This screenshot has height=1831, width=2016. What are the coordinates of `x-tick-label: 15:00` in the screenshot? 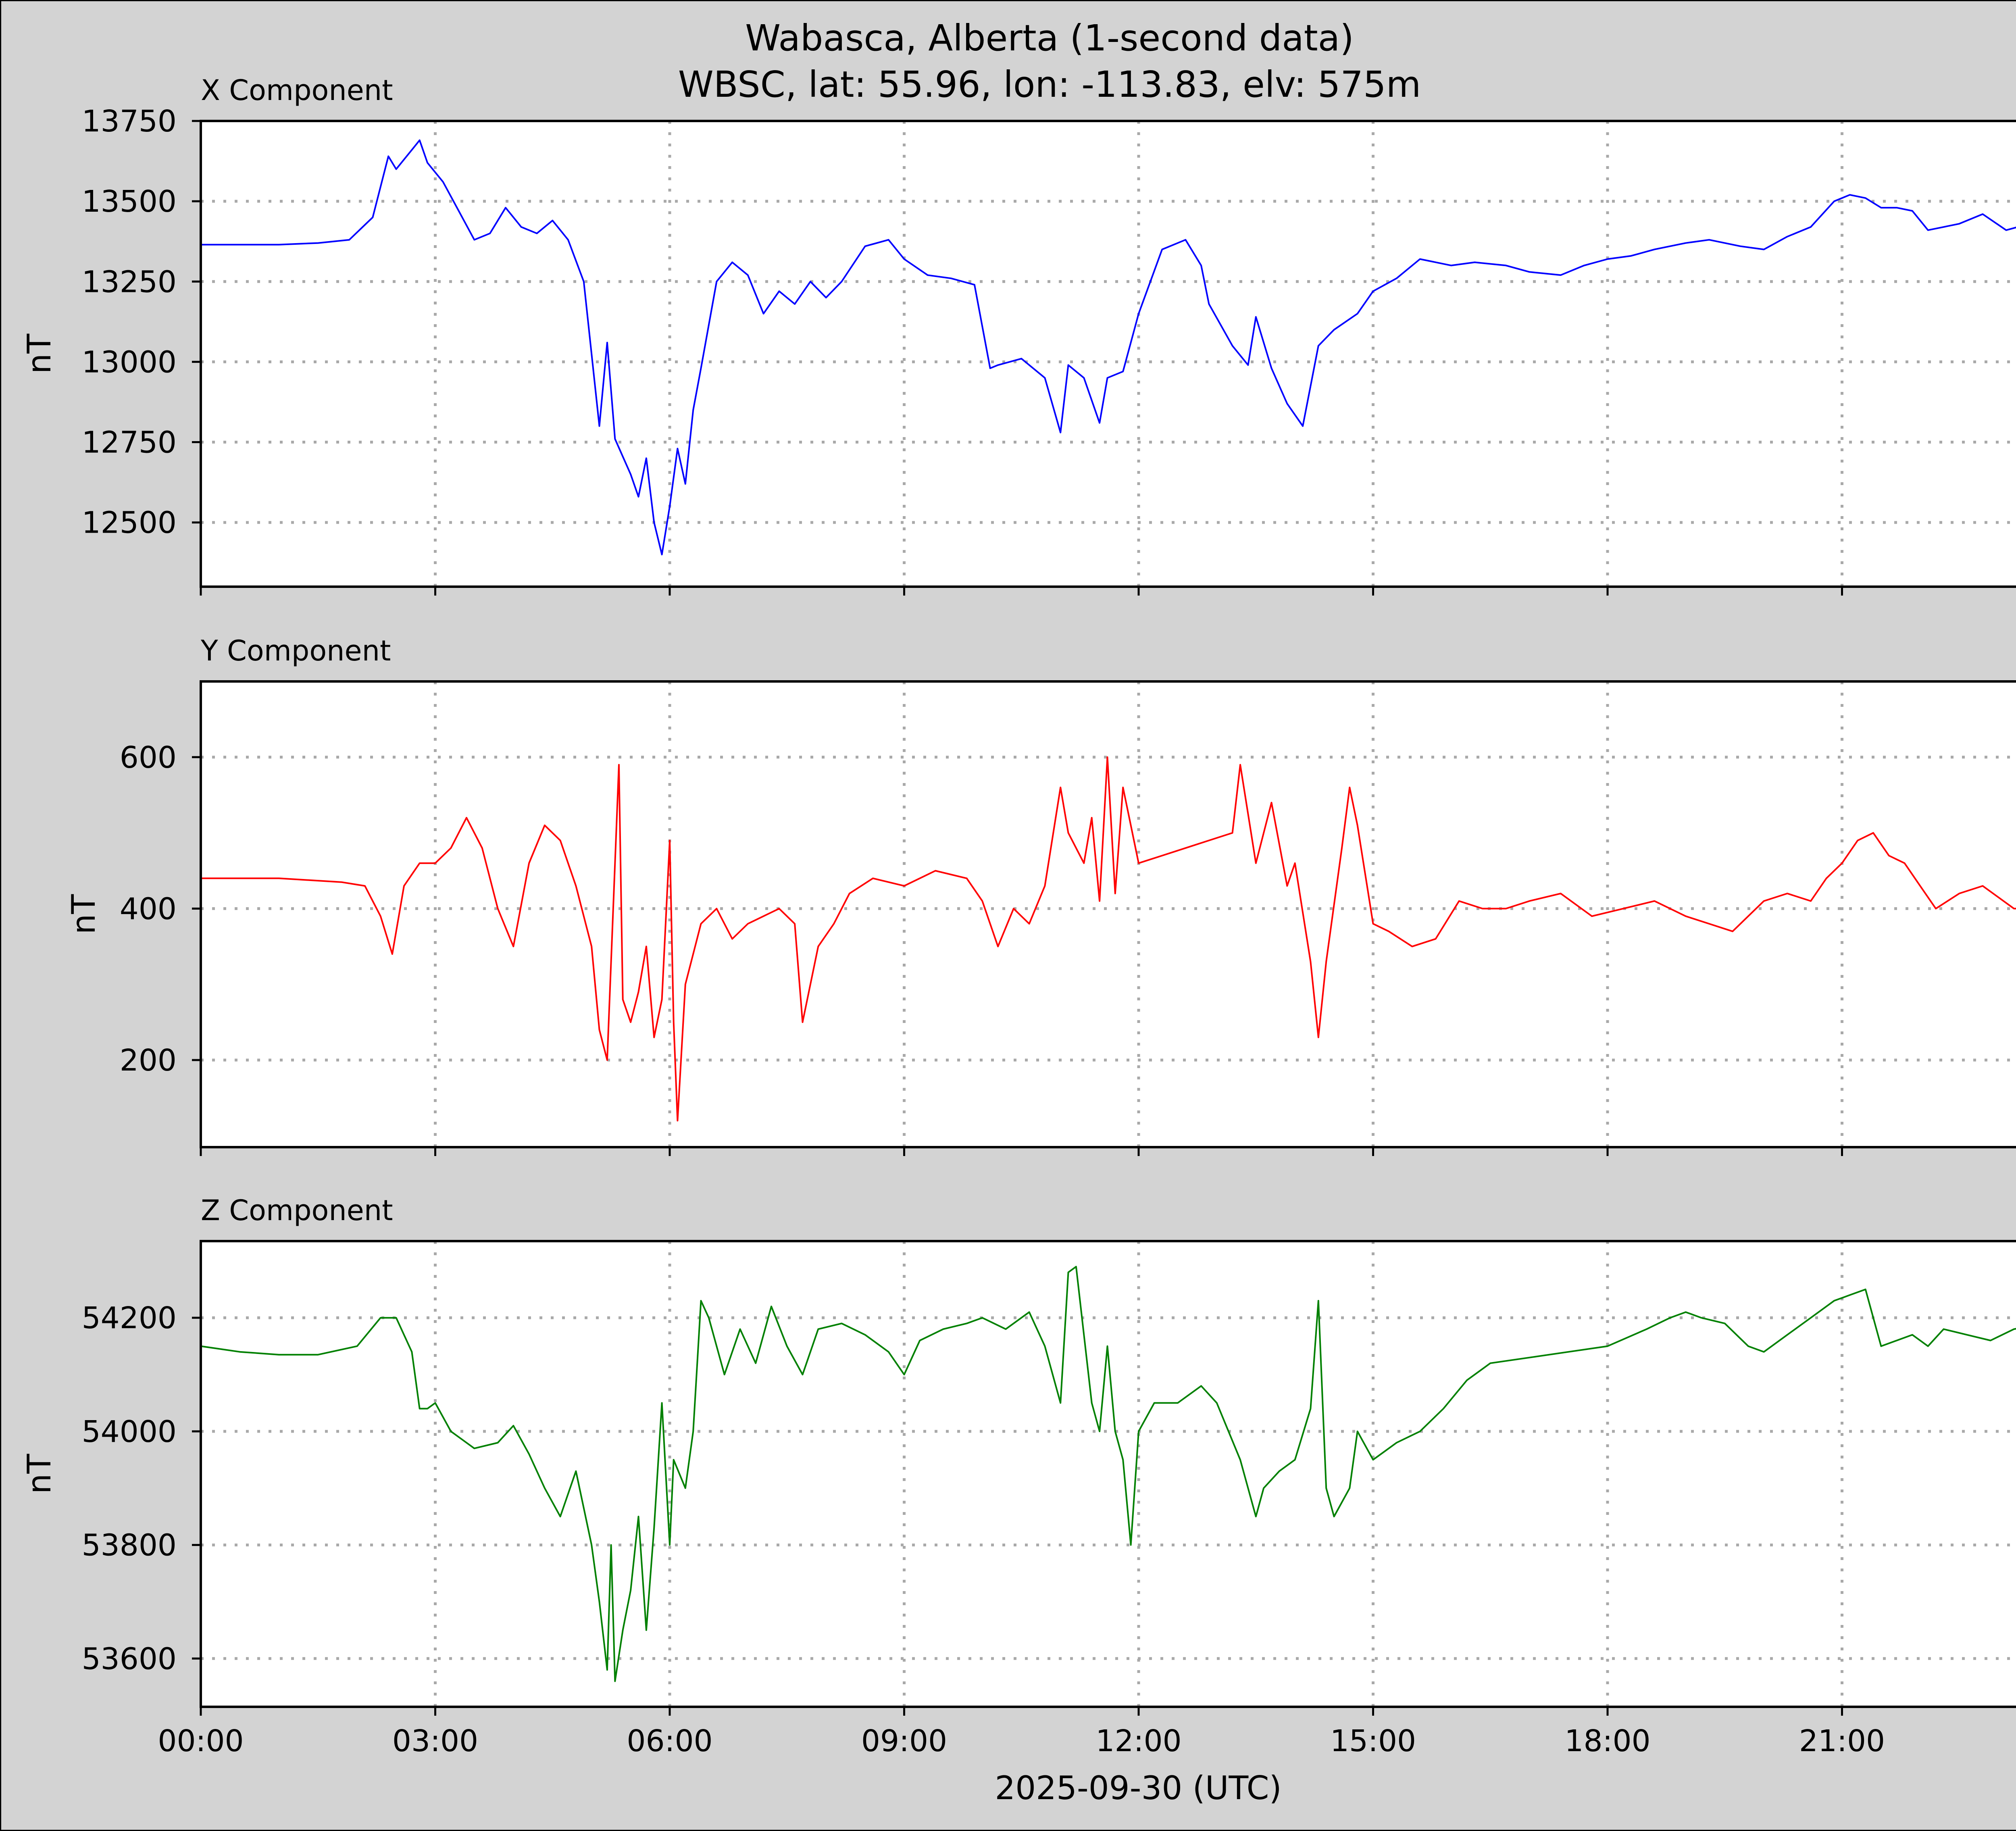 It's located at (1373, 1741).